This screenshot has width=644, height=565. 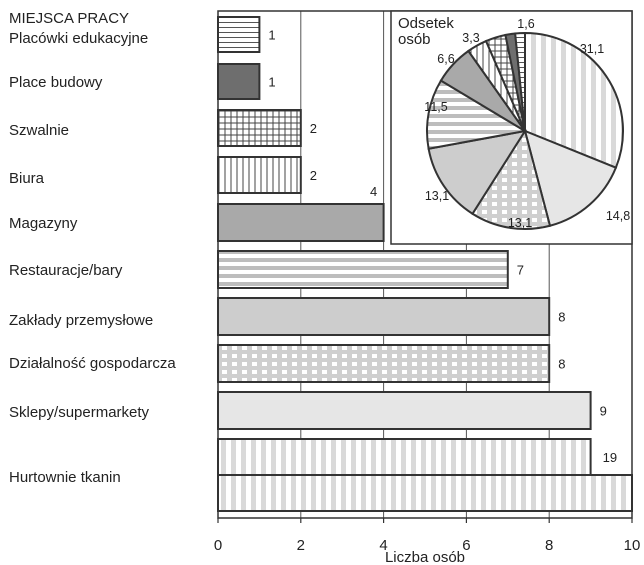 I want to click on x-tick-label: 4, so click(x=383, y=545).